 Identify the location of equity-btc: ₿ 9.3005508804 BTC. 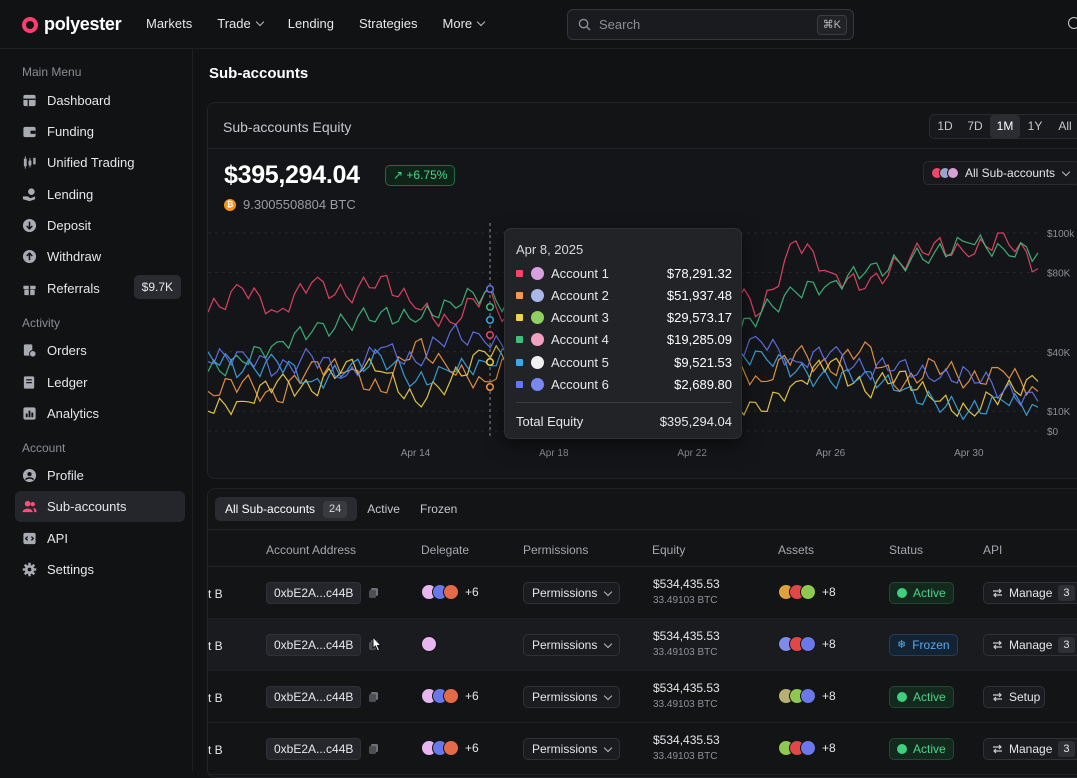
(290, 204).